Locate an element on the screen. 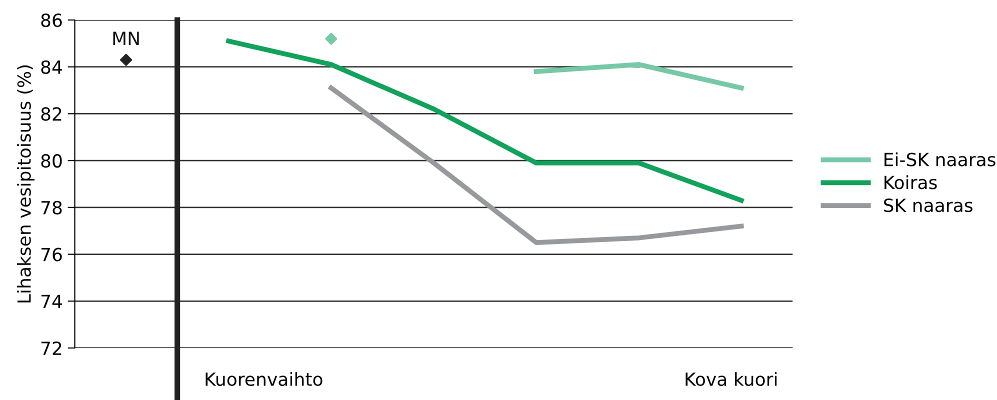 The width and height of the screenshot is (997, 400). y-tick-label: 82 is located at coordinates (51, 114).